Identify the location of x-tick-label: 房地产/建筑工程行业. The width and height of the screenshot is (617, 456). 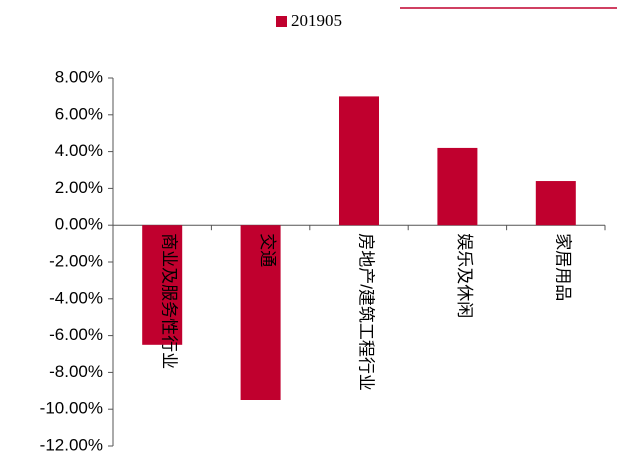
(366, 312).